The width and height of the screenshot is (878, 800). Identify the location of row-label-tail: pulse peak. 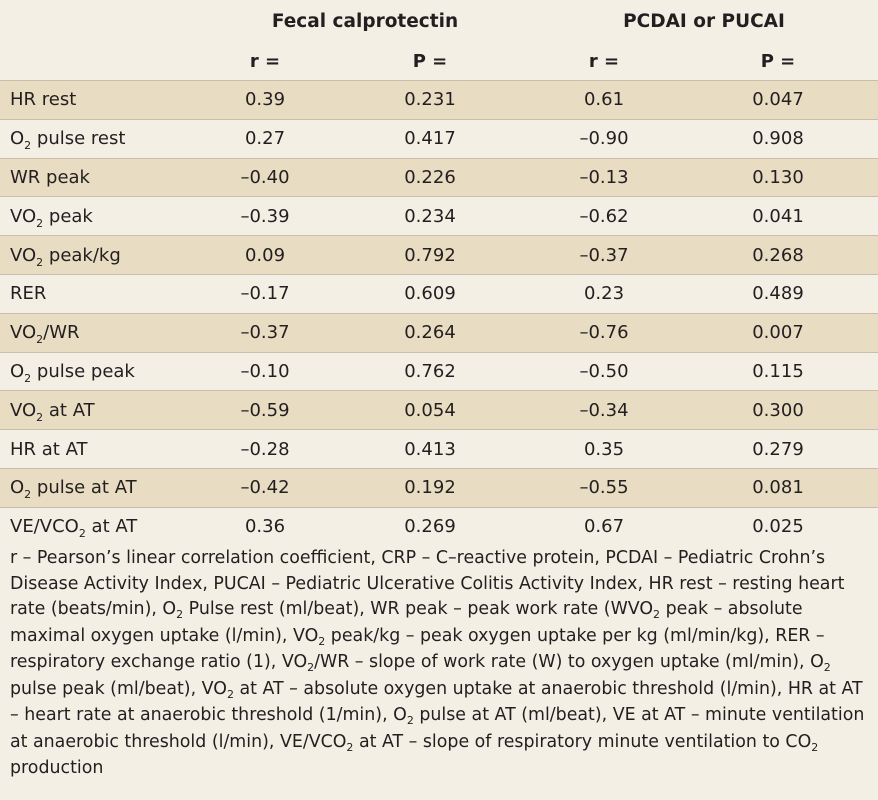
(83, 371).